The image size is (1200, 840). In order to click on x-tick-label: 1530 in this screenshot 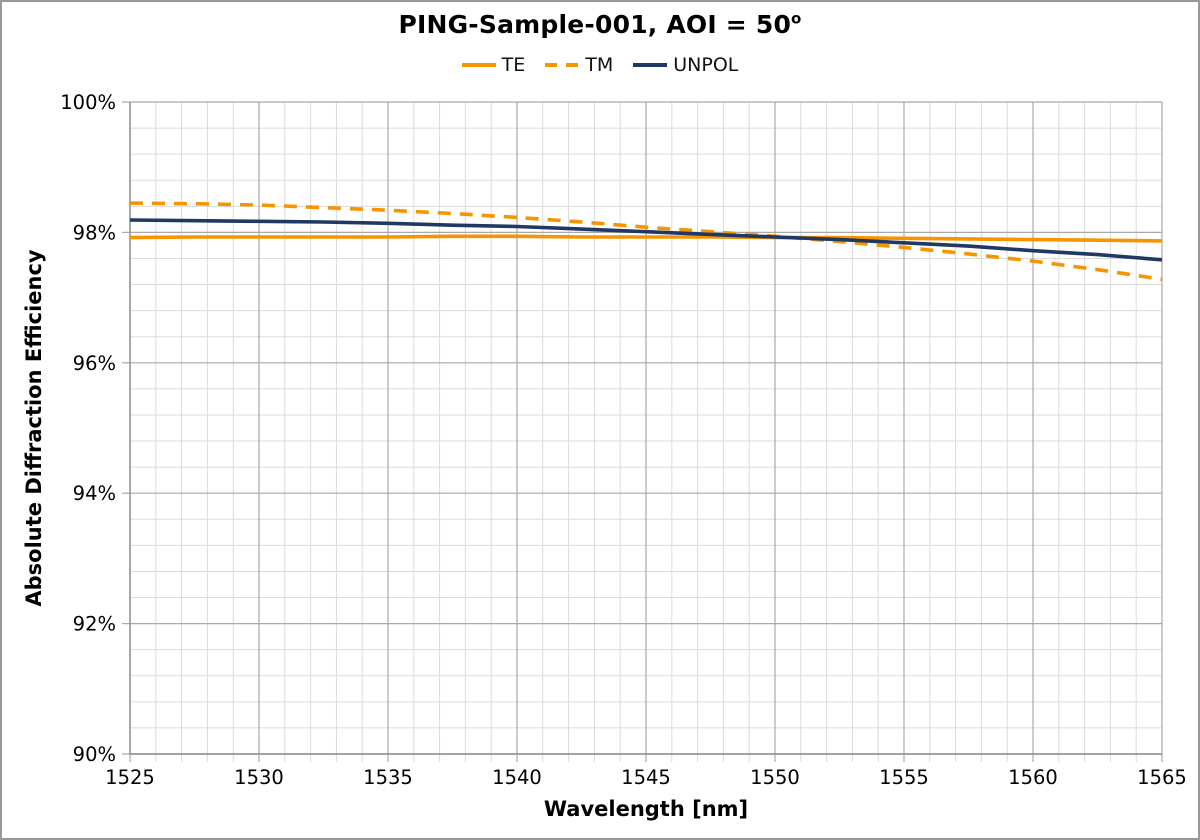, I will do `click(259, 777)`.